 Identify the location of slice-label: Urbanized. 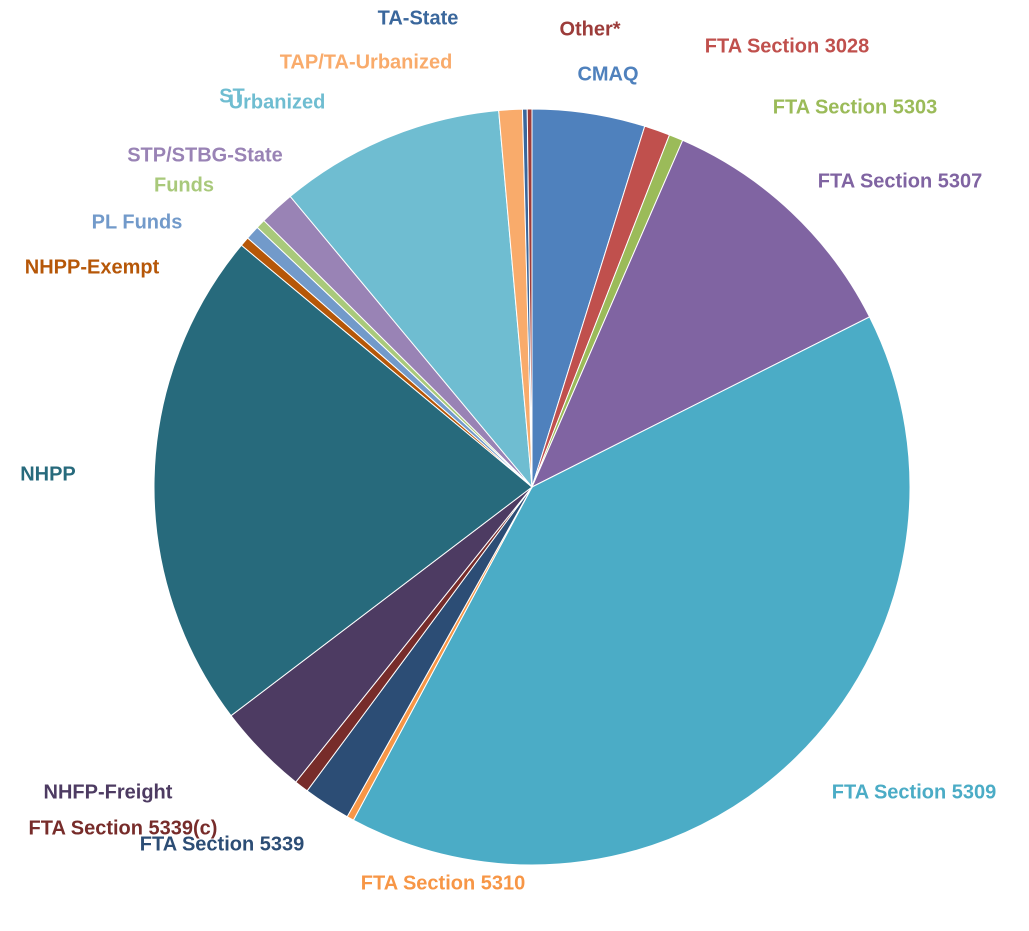
(277, 102).